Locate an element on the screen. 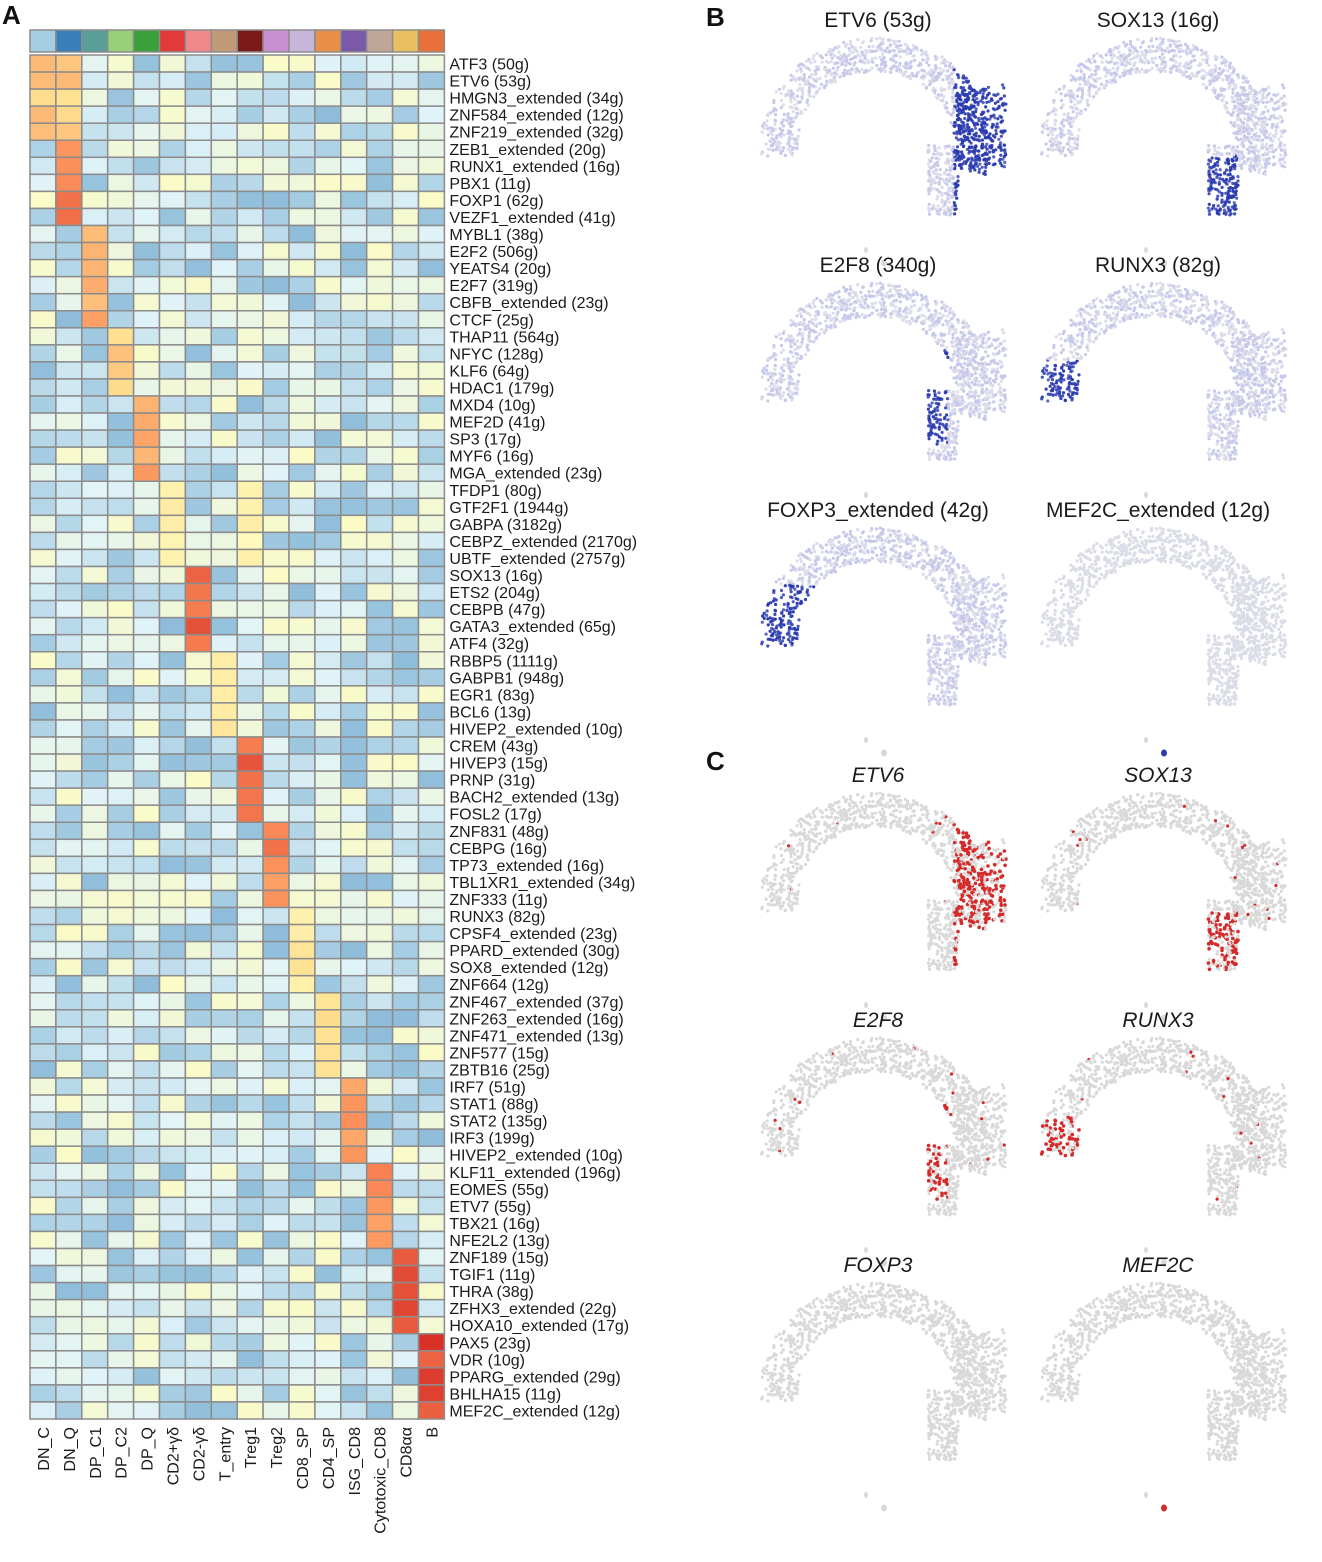 The height and width of the screenshot is (1562, 1322). row-label: ETS2 (204g) is located at coordinates (494, 593).